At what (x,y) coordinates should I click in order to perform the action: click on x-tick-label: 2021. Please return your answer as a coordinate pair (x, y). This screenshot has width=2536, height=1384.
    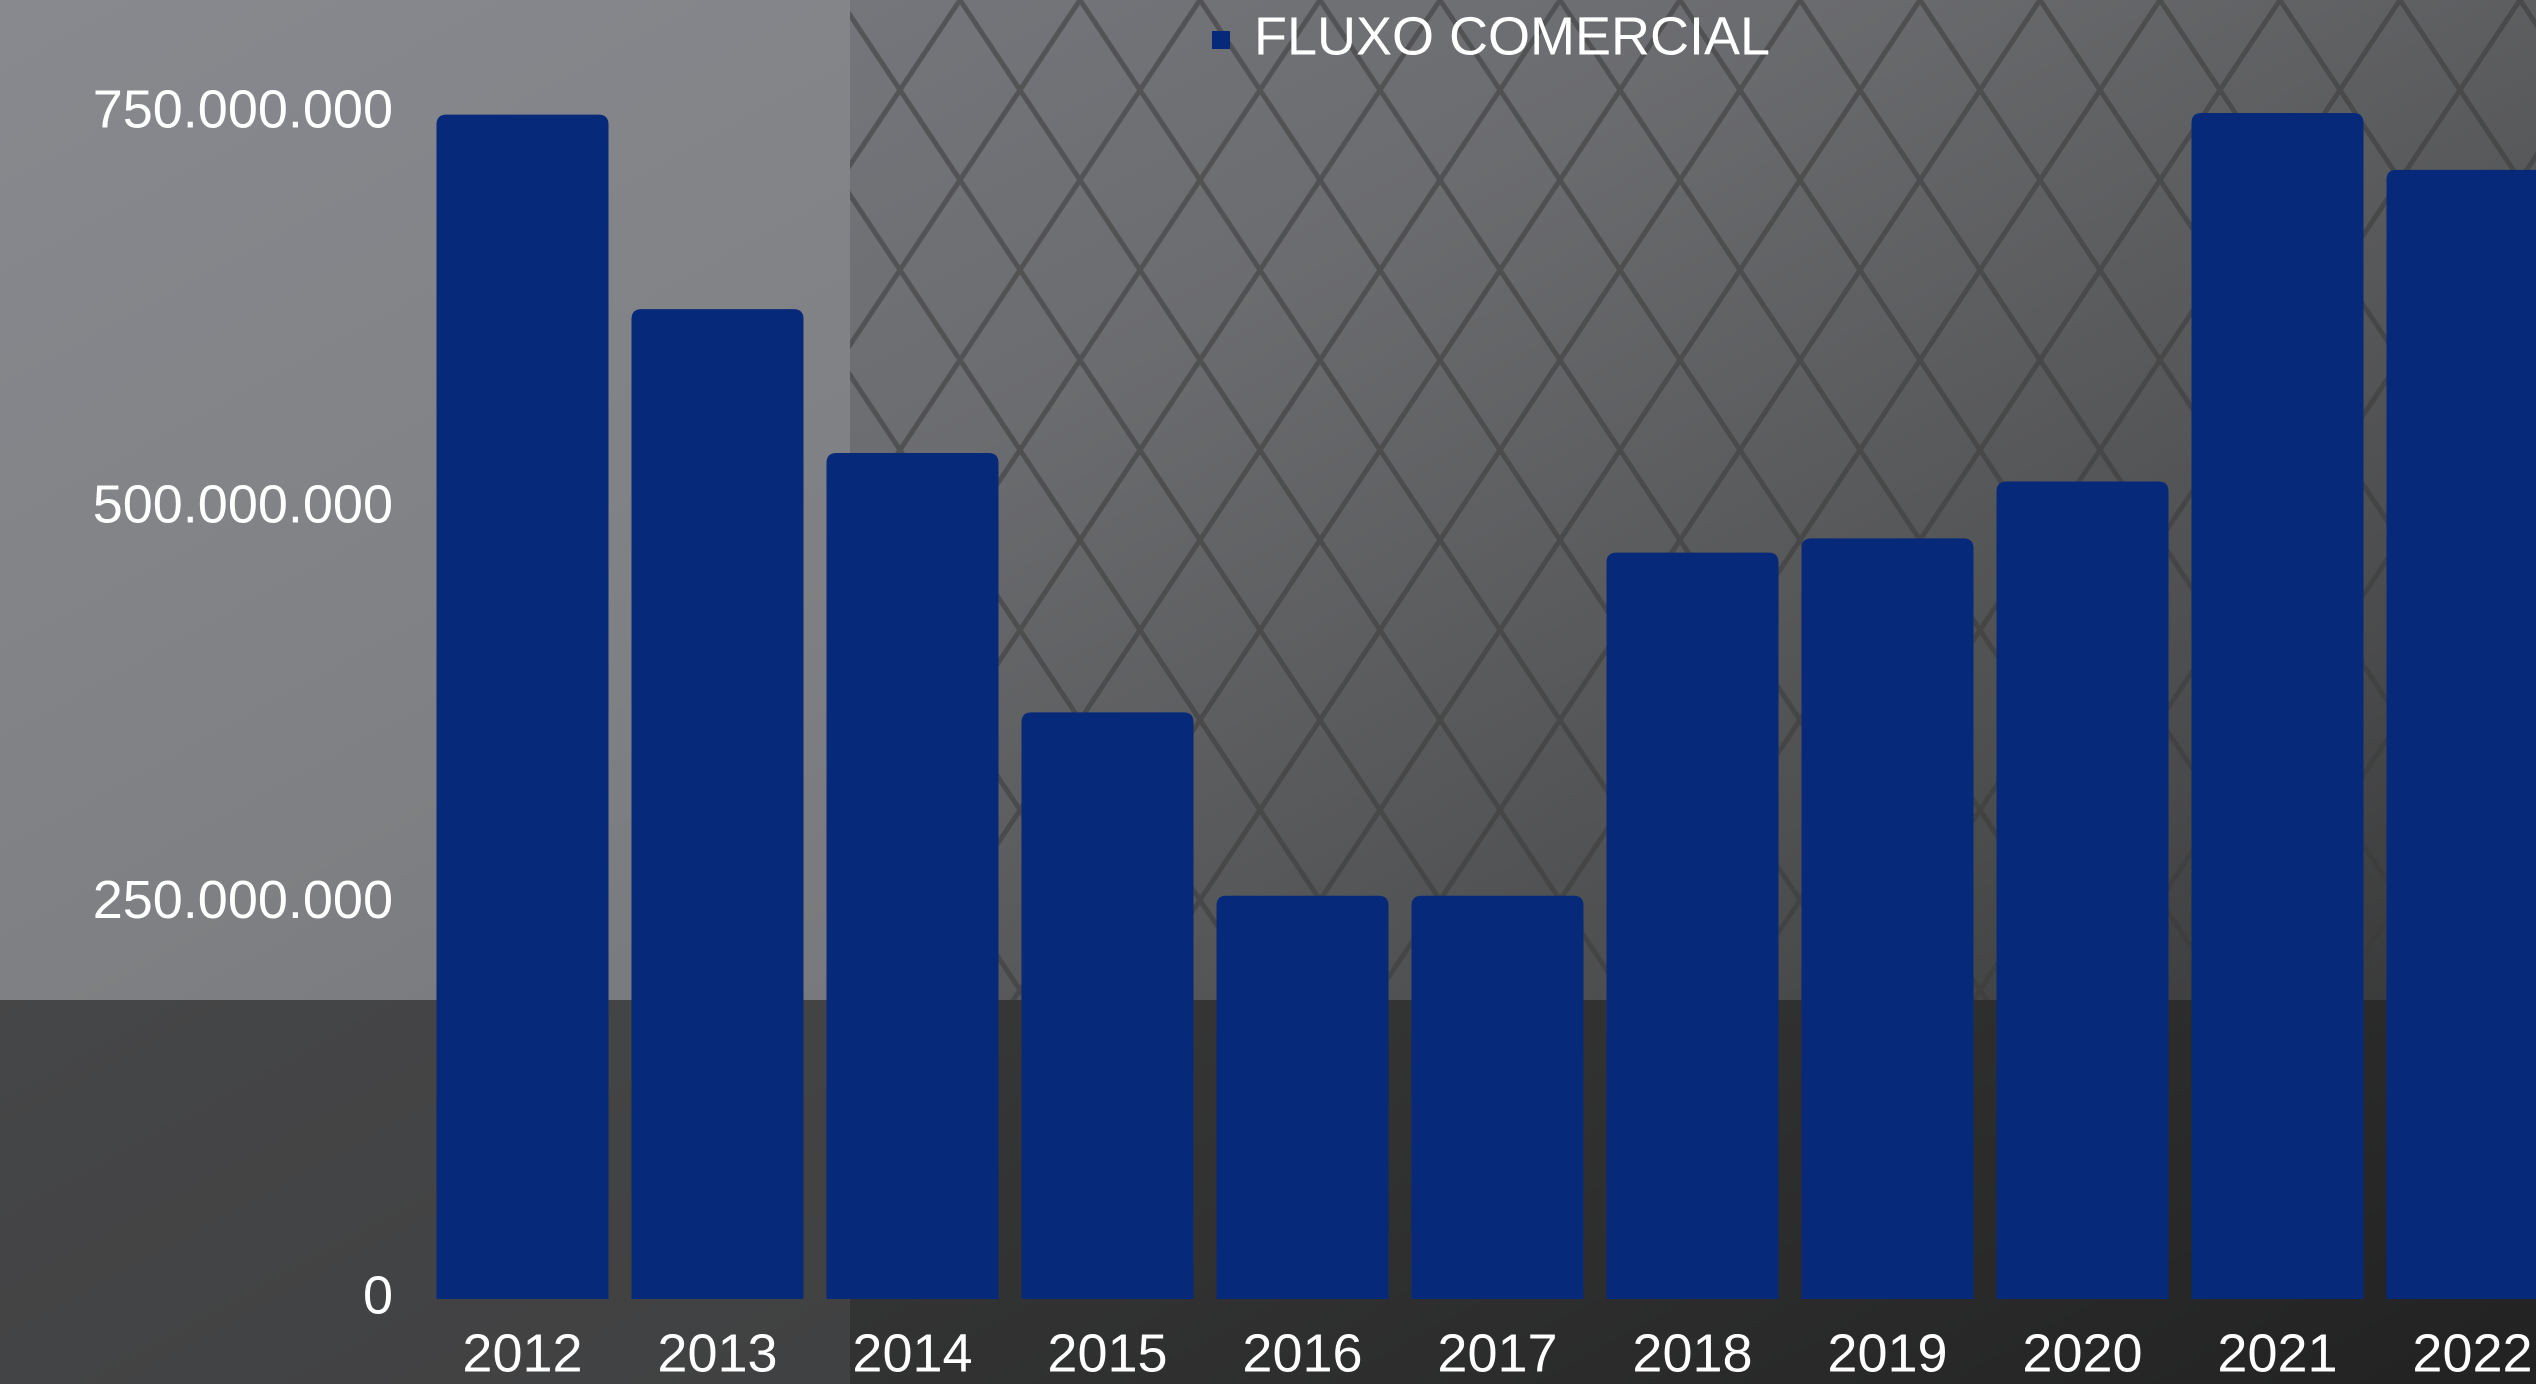
    Looking at the image, I should click on (2277, 1353).